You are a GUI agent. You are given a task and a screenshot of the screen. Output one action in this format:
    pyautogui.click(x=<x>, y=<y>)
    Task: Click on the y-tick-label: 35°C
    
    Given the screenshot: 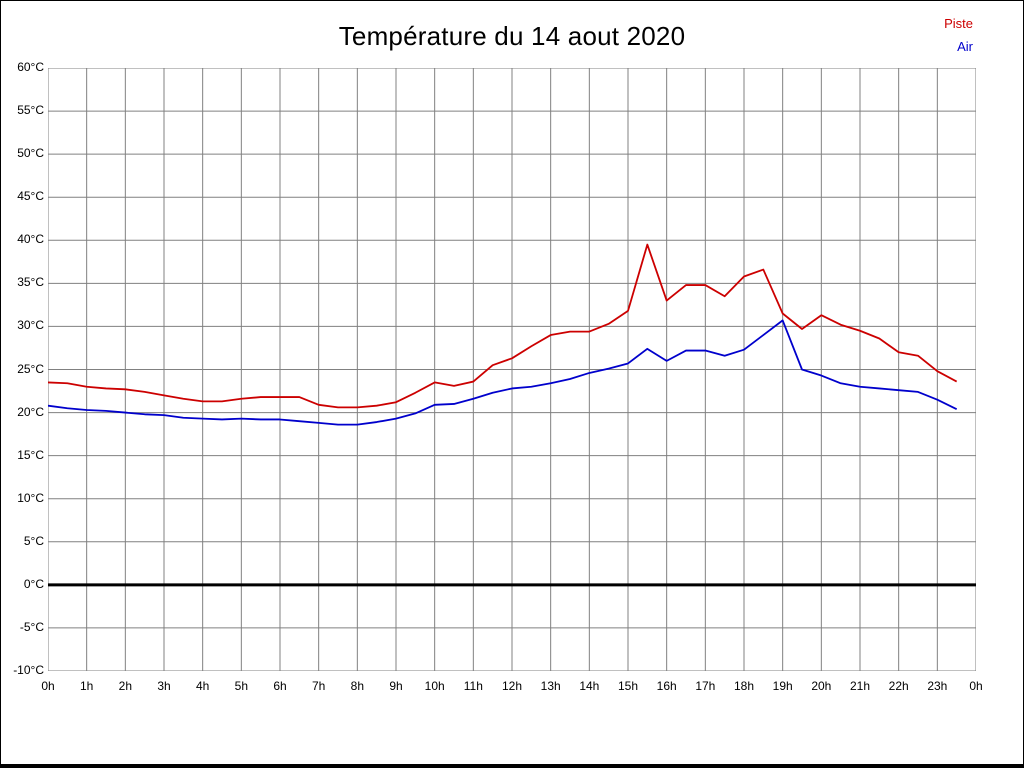 What is the action you would take?
    pyautogui.click(x=30, y=282)
    